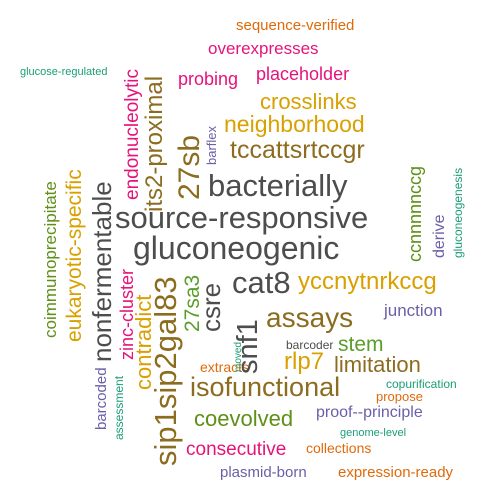  Describe the element at coordinates (295, 25) in the screenshot. I see `word-sequence-verified: sequence-verified` at that location.